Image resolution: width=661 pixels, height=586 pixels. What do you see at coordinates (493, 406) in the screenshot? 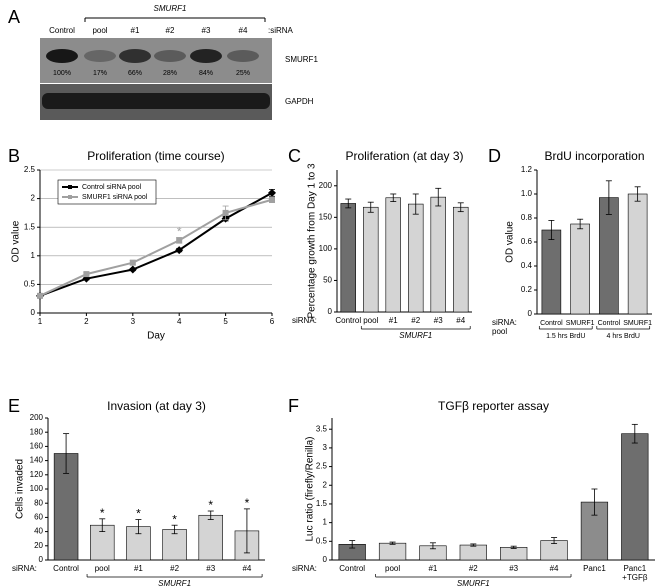
I see `chart-title: TGFβ reporter assay` at bounding box center [493, 406].